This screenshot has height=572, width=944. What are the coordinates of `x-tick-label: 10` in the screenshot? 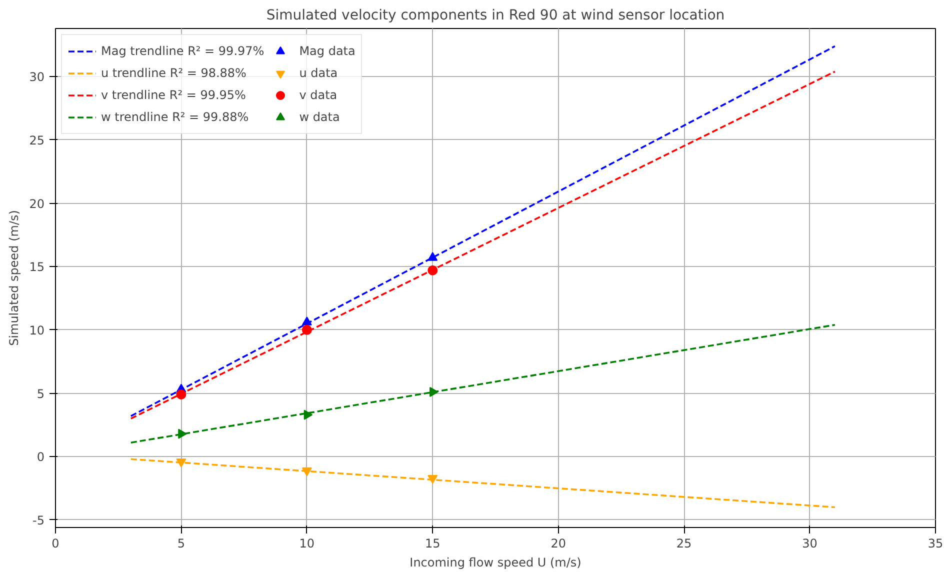 It's located at (307, 543).